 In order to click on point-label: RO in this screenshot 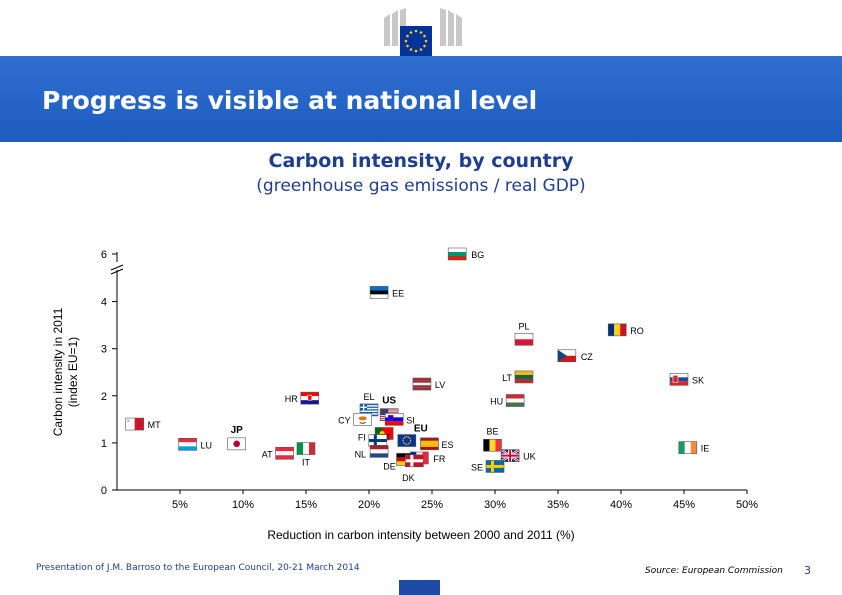, I will do `click(637, 331)`.